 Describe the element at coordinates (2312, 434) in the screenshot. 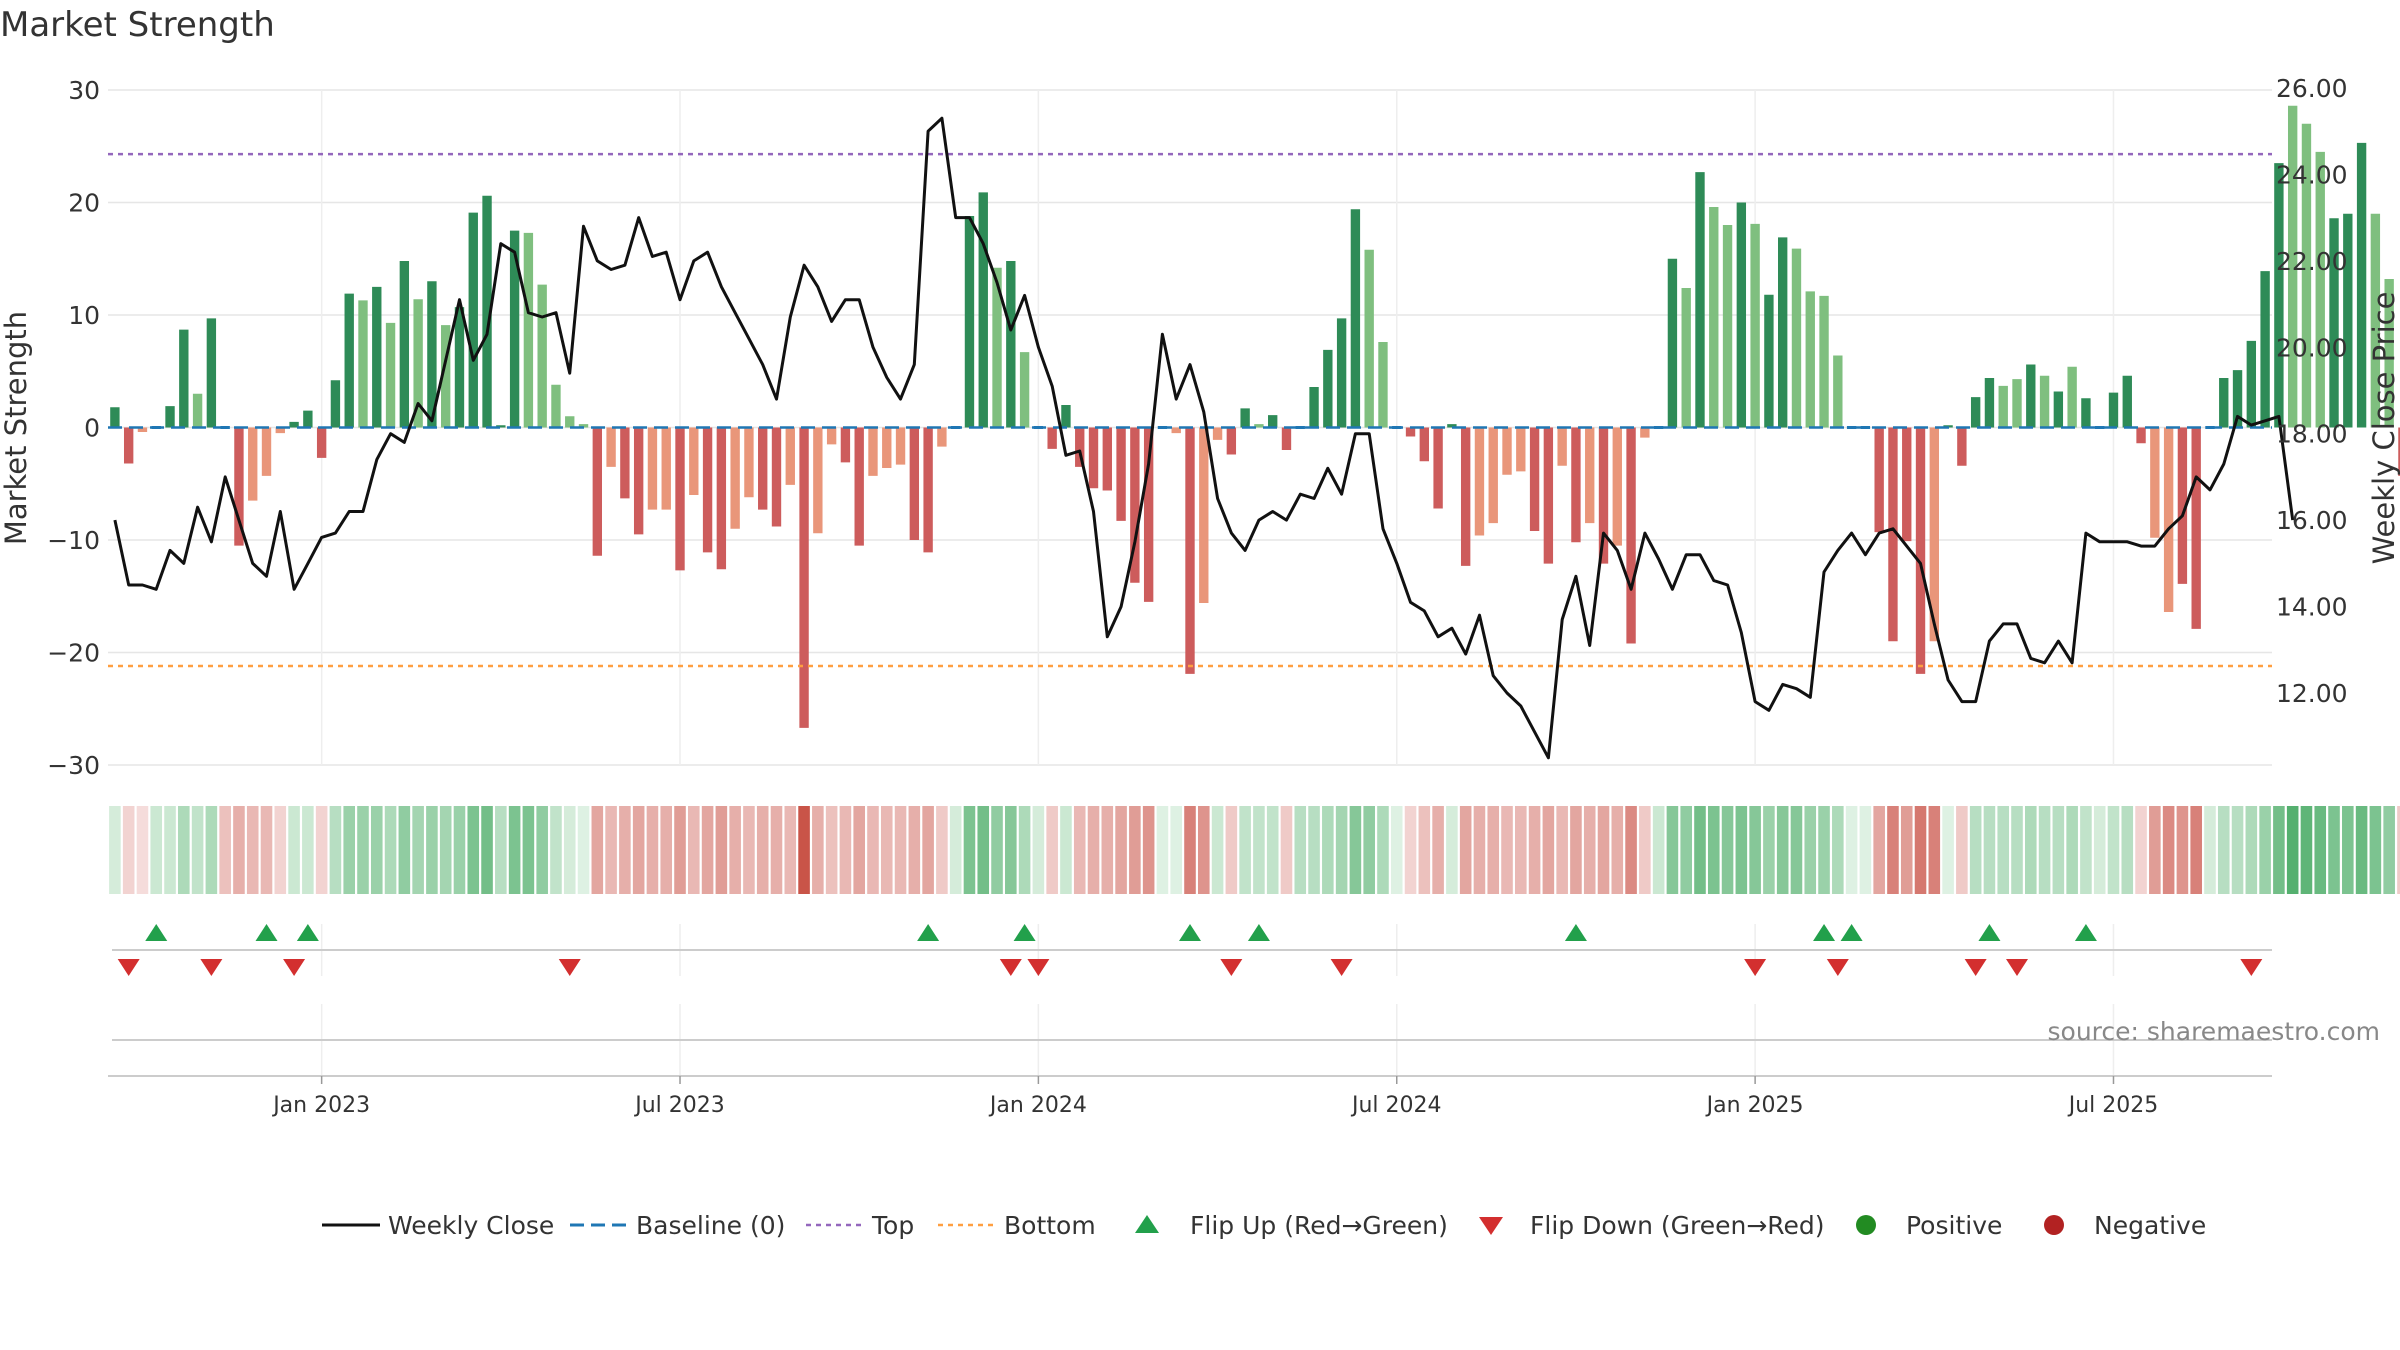

I see `right-tick-label: 18.00` at that location.